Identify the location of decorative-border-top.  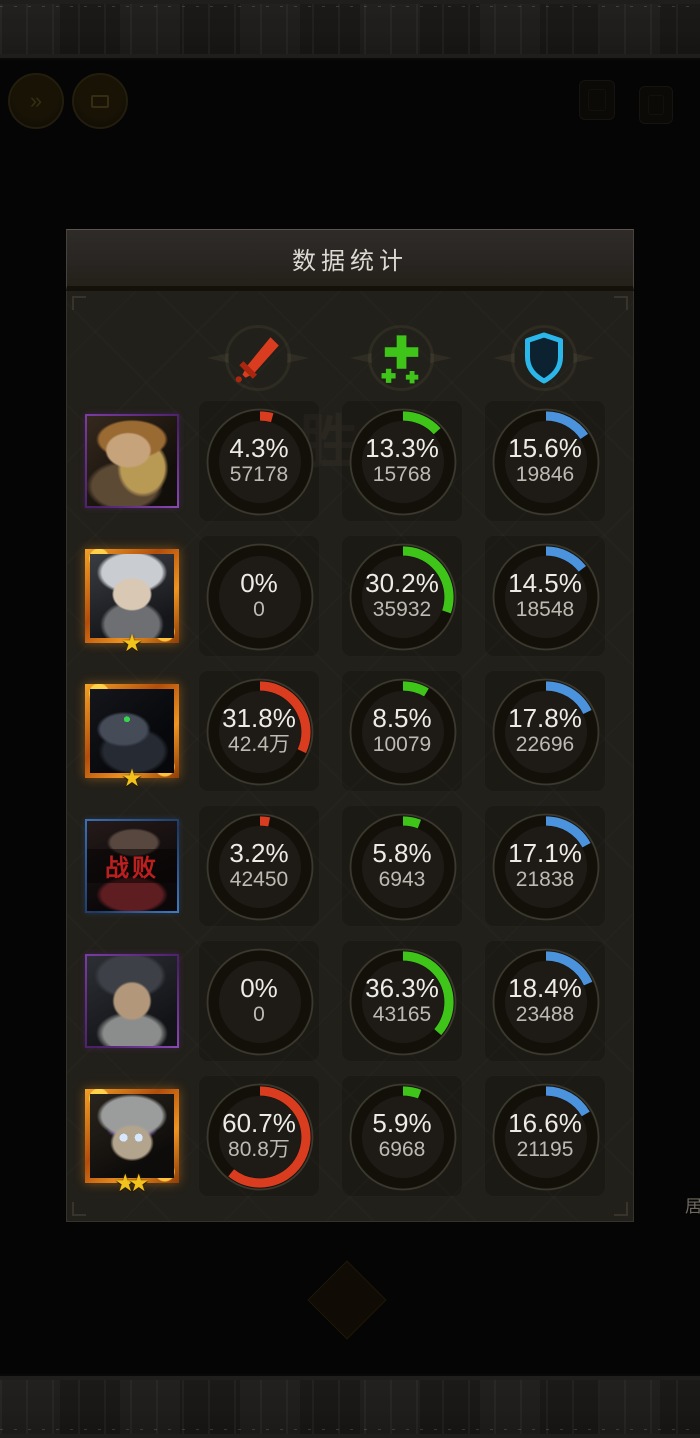
(350, 30).